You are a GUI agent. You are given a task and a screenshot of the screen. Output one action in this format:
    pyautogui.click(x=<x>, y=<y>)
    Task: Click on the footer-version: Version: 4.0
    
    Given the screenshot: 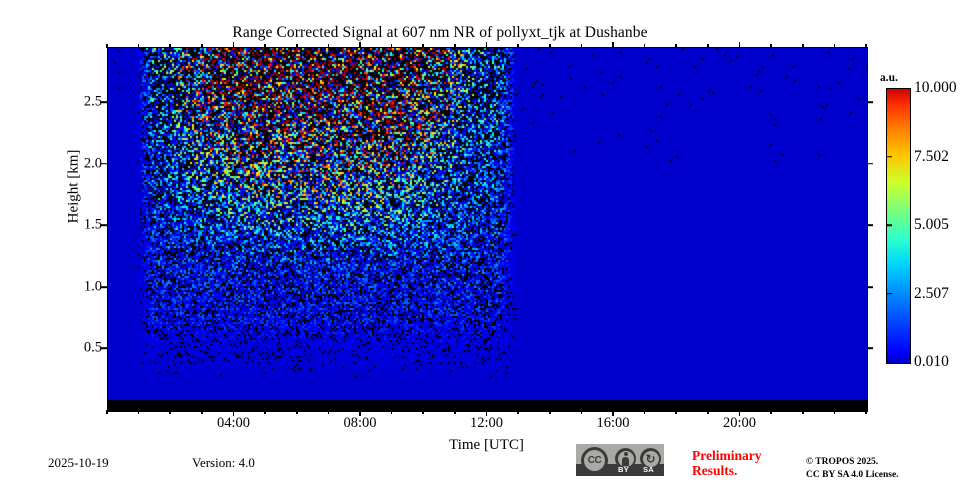 What is the action you would take?
    pyautogui.click(x=223, y=462)
    